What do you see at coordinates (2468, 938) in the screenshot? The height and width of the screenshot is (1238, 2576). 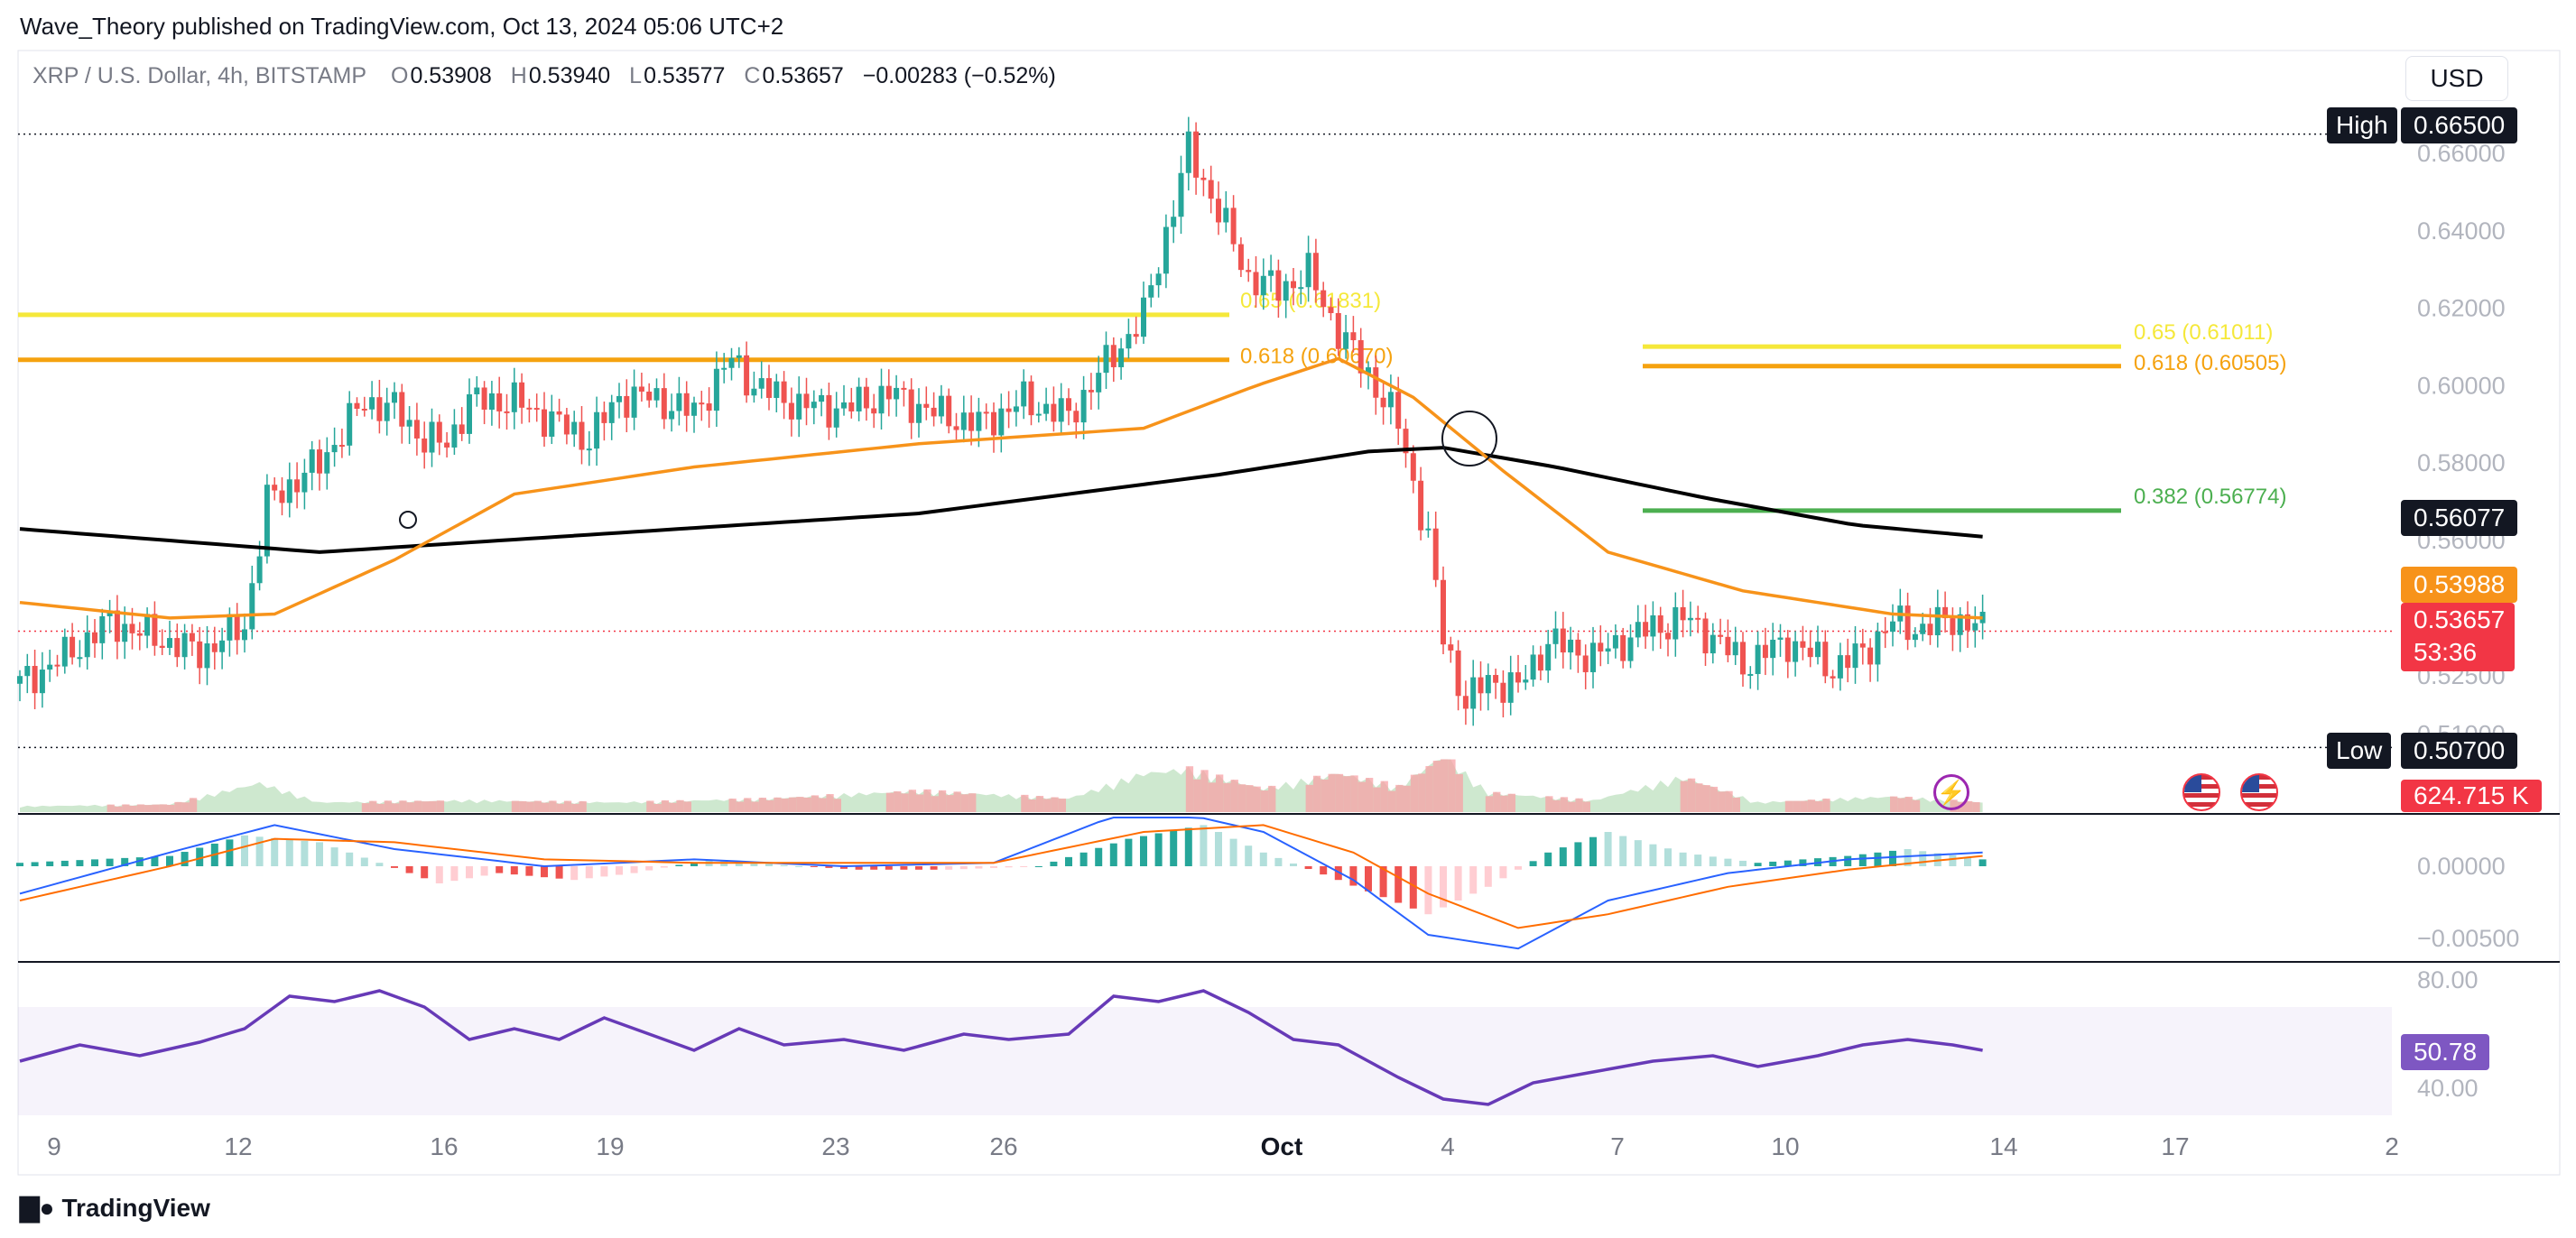 I see `macd-tick-label: −0.00500` at bounding box center [2468, 938].